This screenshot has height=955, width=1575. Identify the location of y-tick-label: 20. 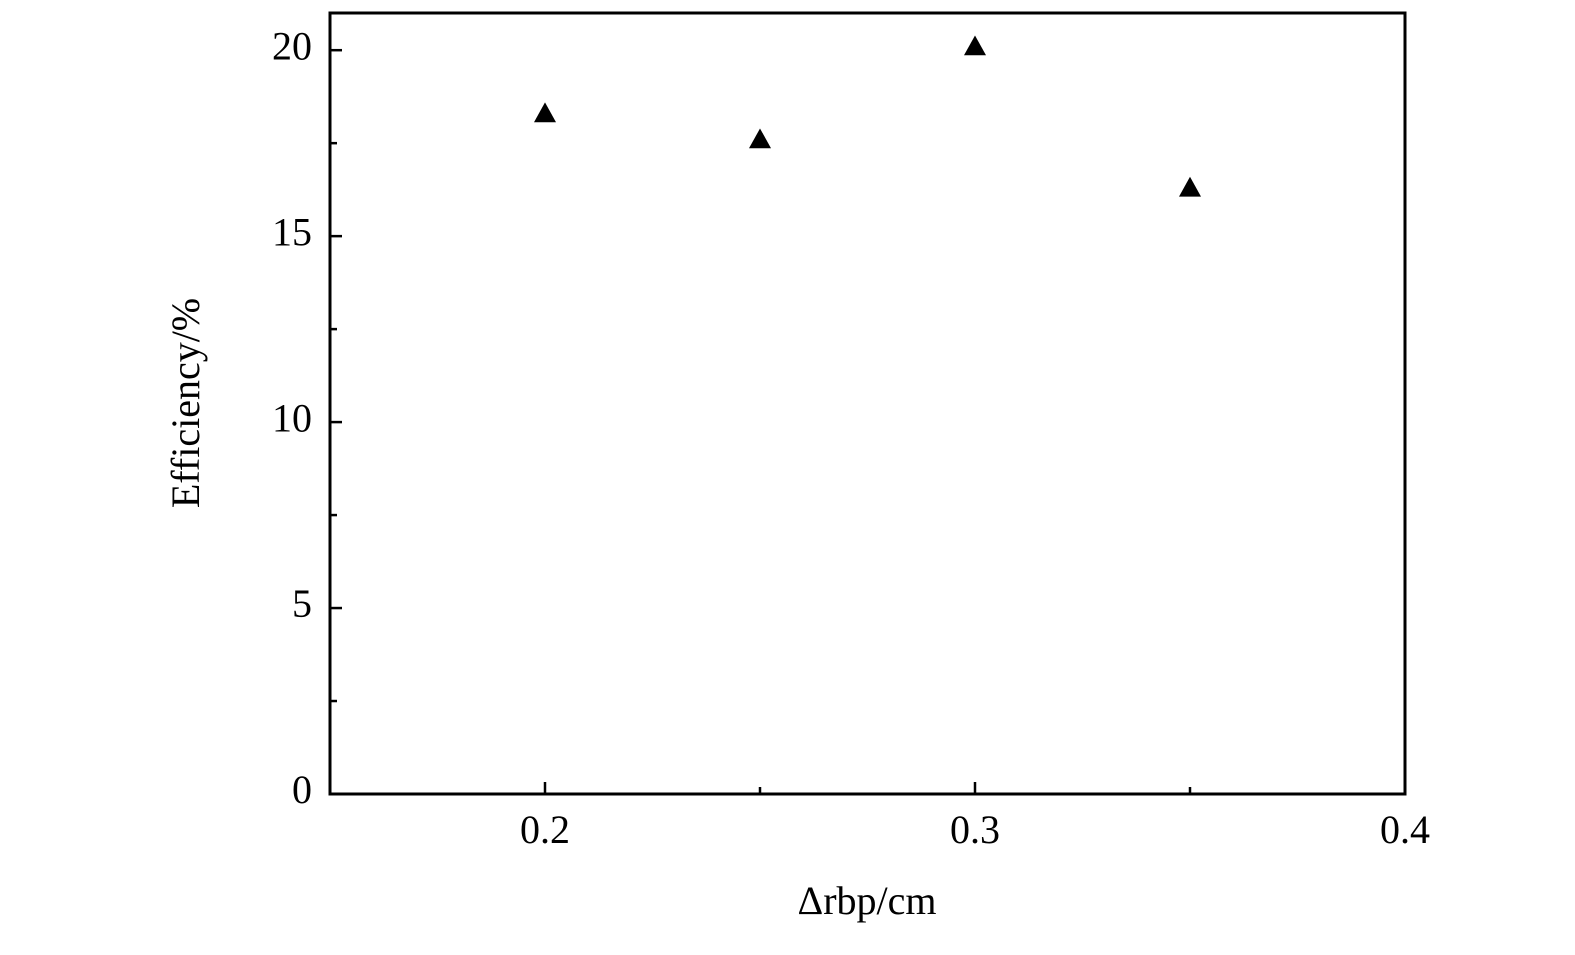
(292, 45).